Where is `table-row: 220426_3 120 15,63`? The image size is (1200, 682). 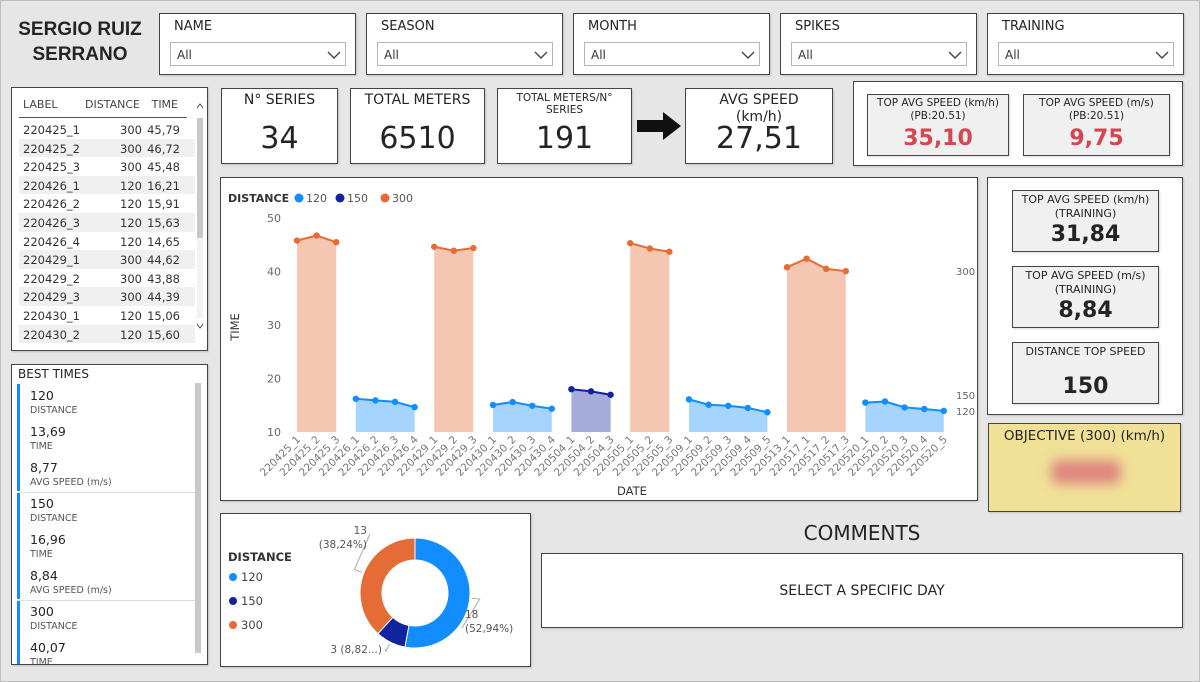
table-row: 220426_3 120 15,63 is located at coordinates (107, 222).